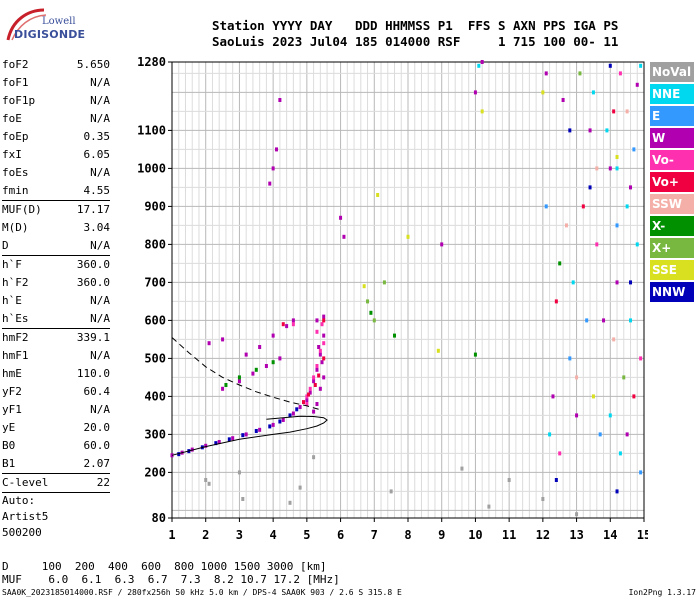 The height and width of the screenshot is (600, 700). Describe the element at coordinates (19, 100) in the screenshot. I see `param-label: foF1p` at that location.